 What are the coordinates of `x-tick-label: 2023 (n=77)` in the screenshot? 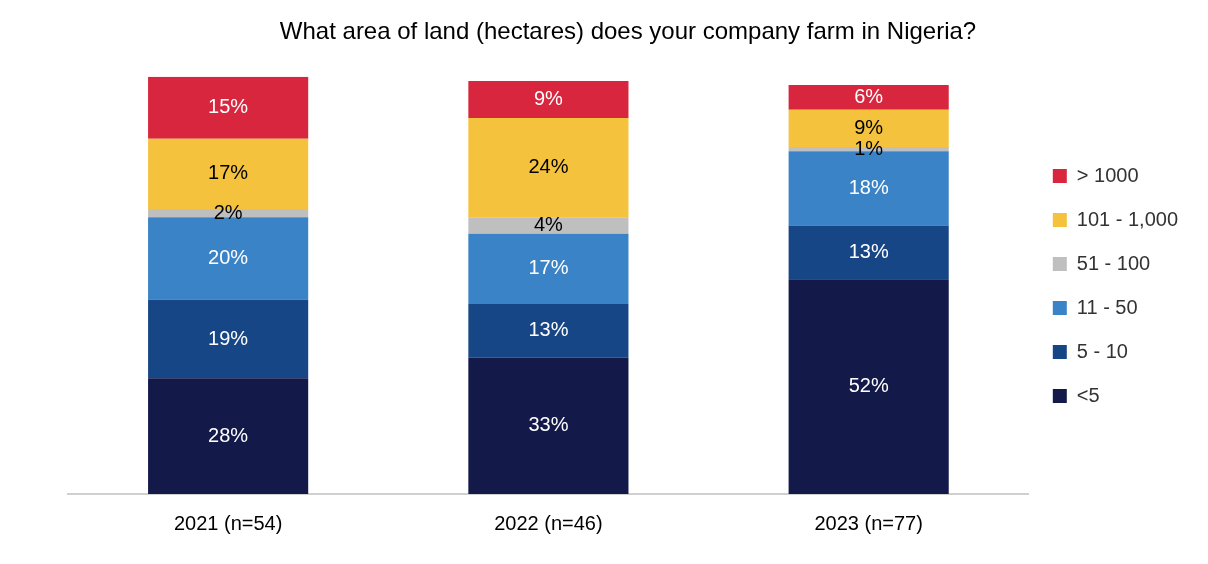 It's located at (868, 522).